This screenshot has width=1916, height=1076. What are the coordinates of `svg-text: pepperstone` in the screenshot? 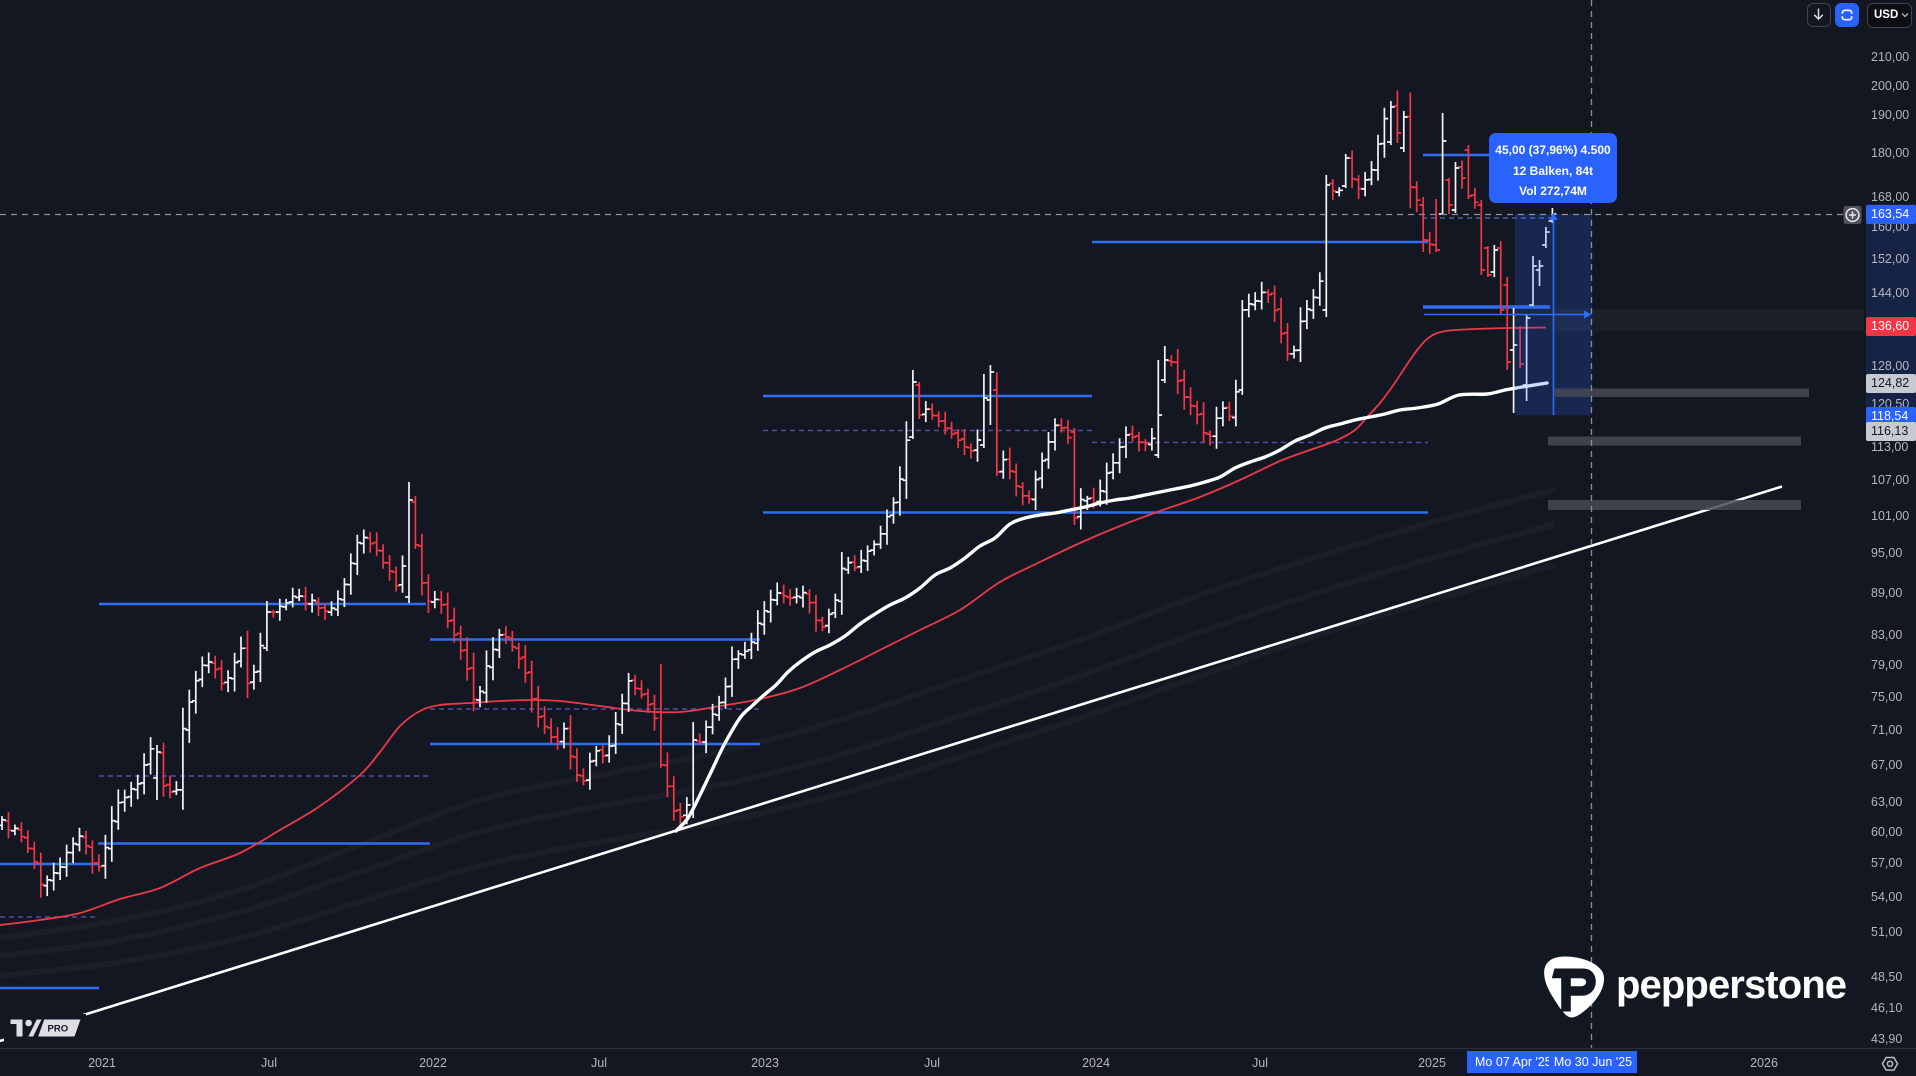 It's located at (1731, 985).